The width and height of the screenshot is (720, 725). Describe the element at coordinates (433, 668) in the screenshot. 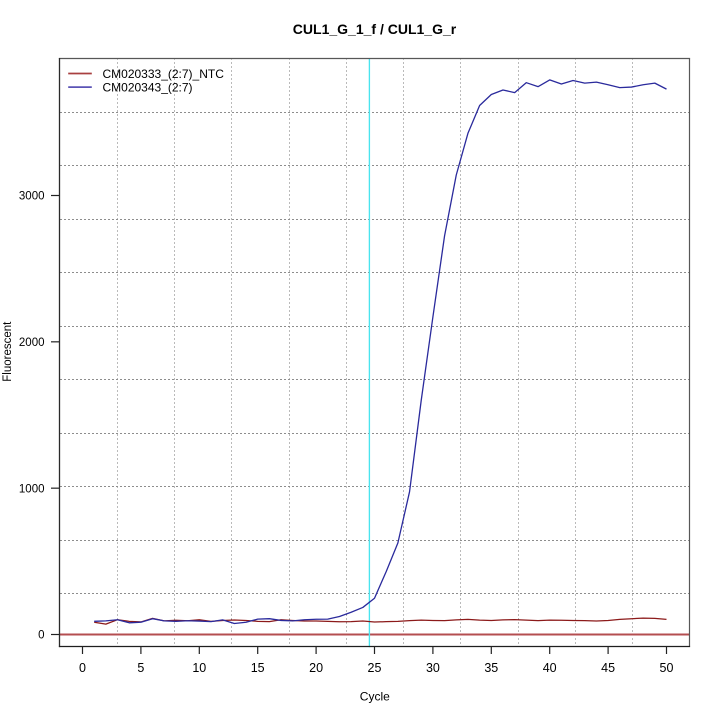

I see `svg-text: 30` at that location.